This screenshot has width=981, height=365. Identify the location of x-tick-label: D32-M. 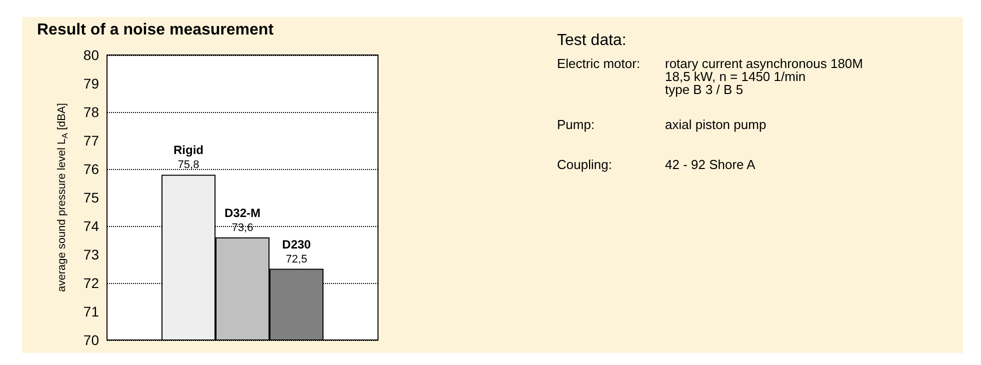
(242, 213).